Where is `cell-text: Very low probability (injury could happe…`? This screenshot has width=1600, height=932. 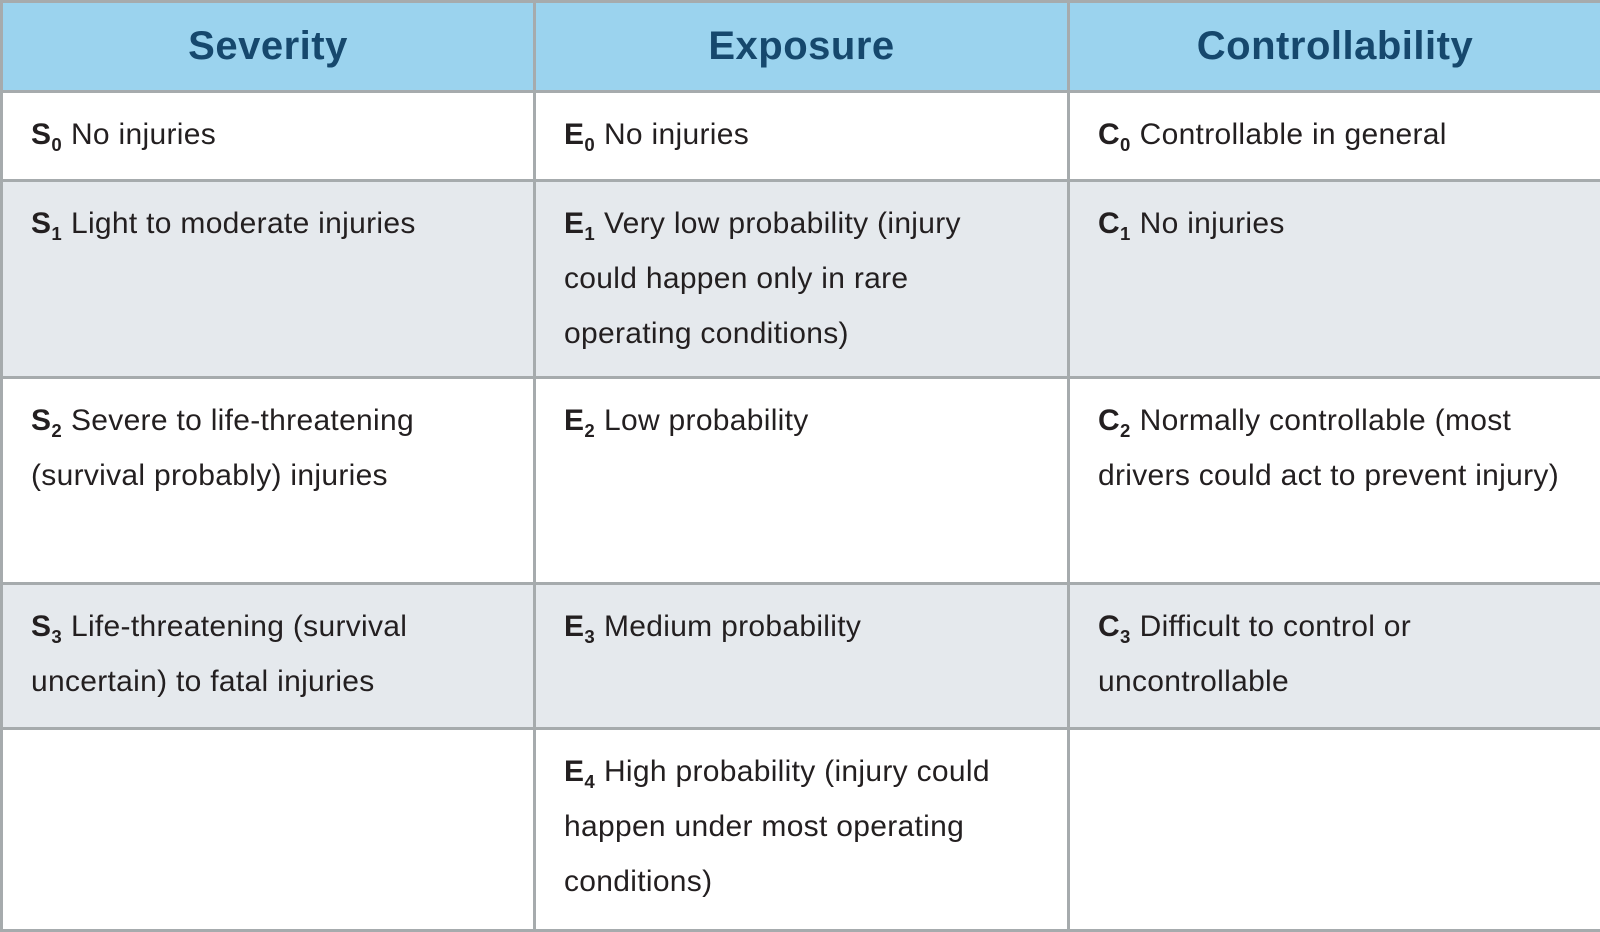
cell-text: Very low probability (injury could happe… is located at coordinates (762, 278).